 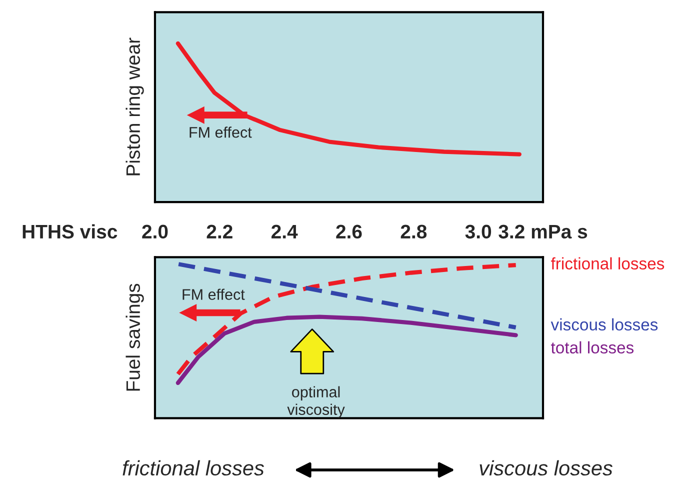 I want to click on x-tick-label: 2.2, so click(x=219, y=231).